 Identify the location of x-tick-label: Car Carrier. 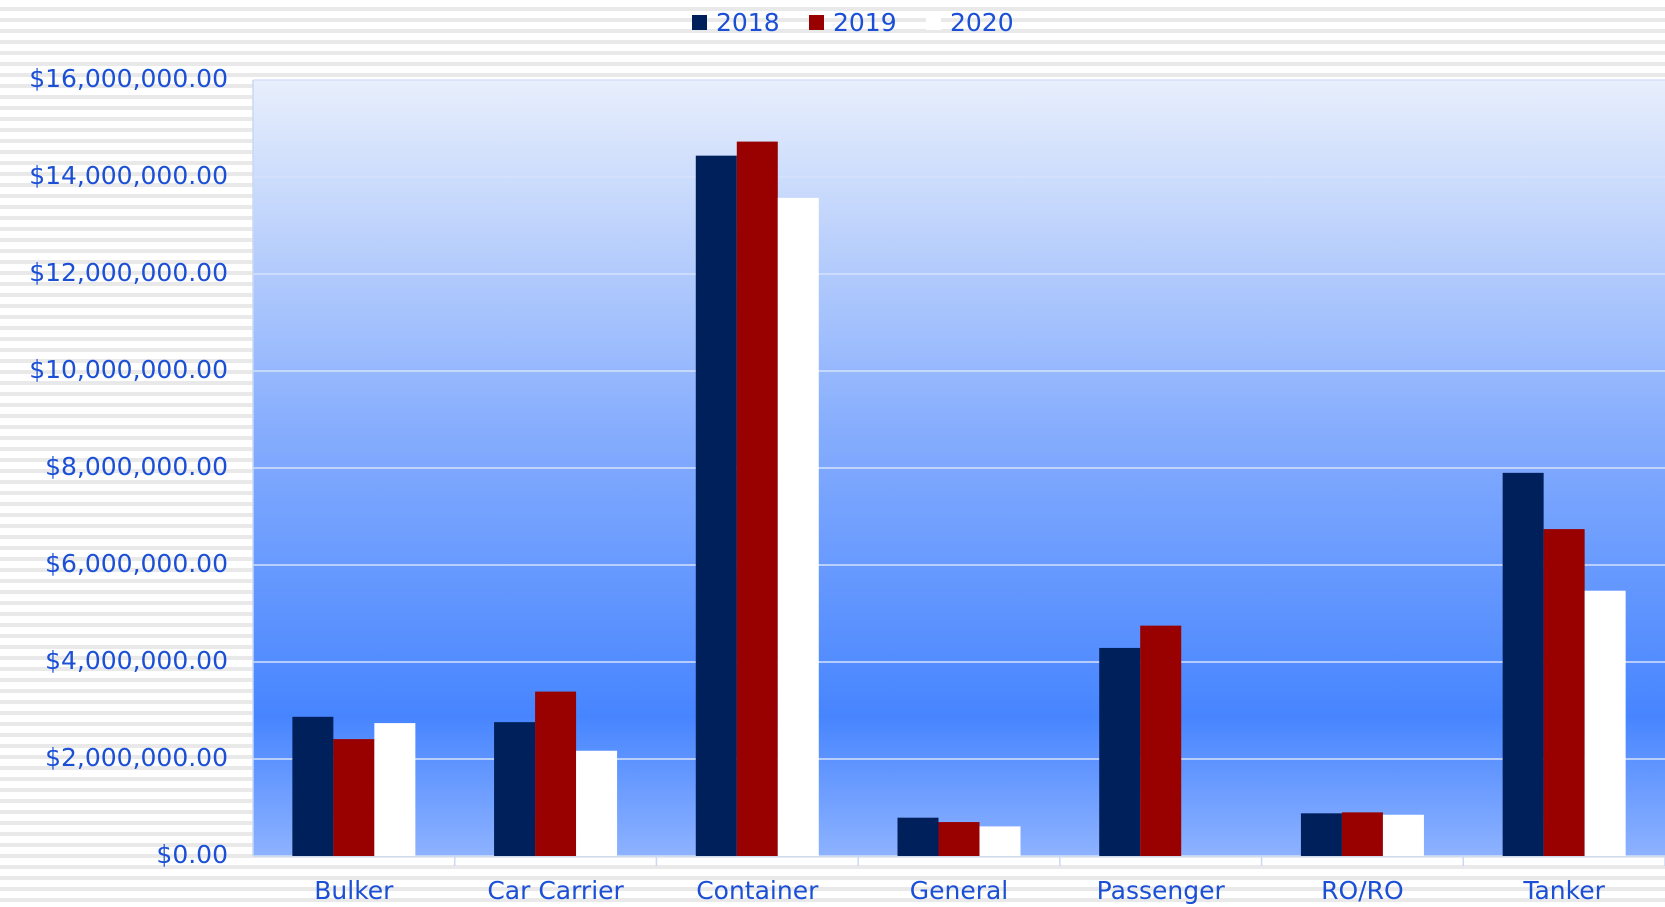
(555, 890).